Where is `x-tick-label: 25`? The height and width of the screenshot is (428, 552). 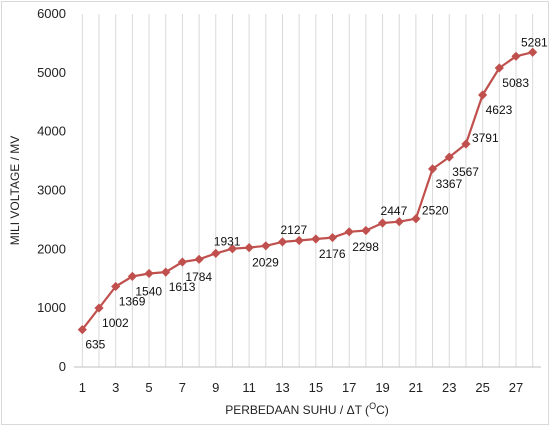 x-tick-label: 25 is located at coordinates (482, 387).